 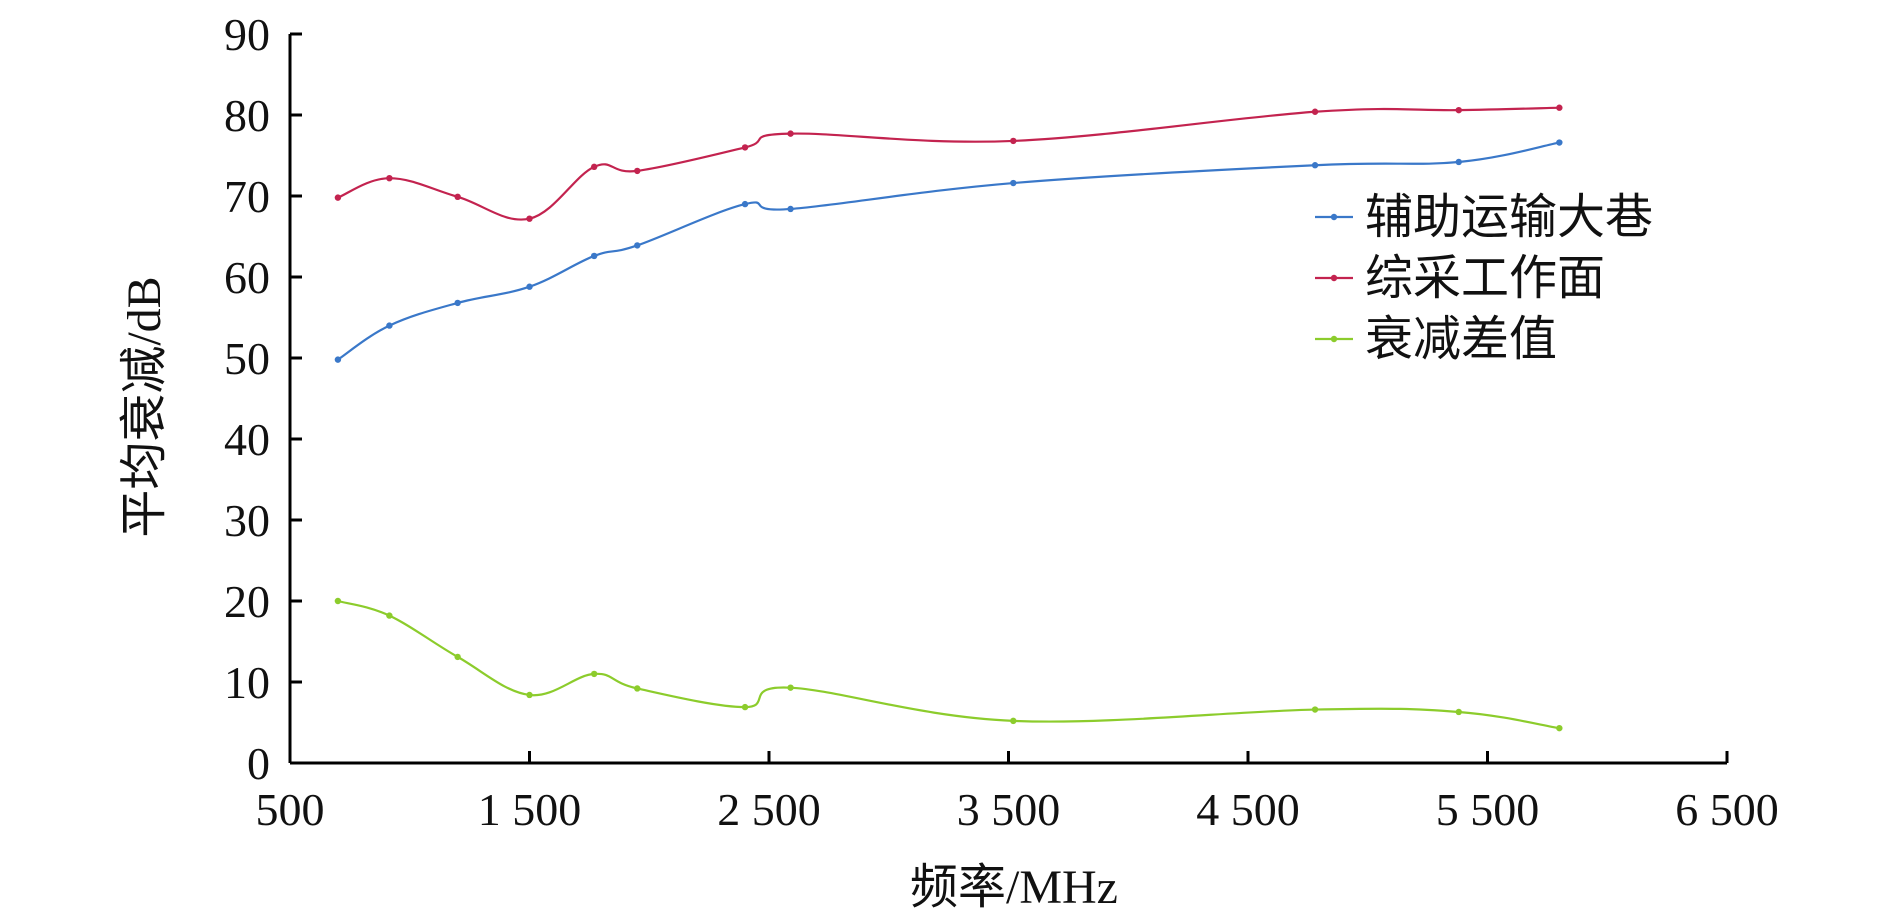 What do you see at coordinates (258, 763) in the screenshot?
I see `y-tick-label: 0` at bounding box center [258, 763].